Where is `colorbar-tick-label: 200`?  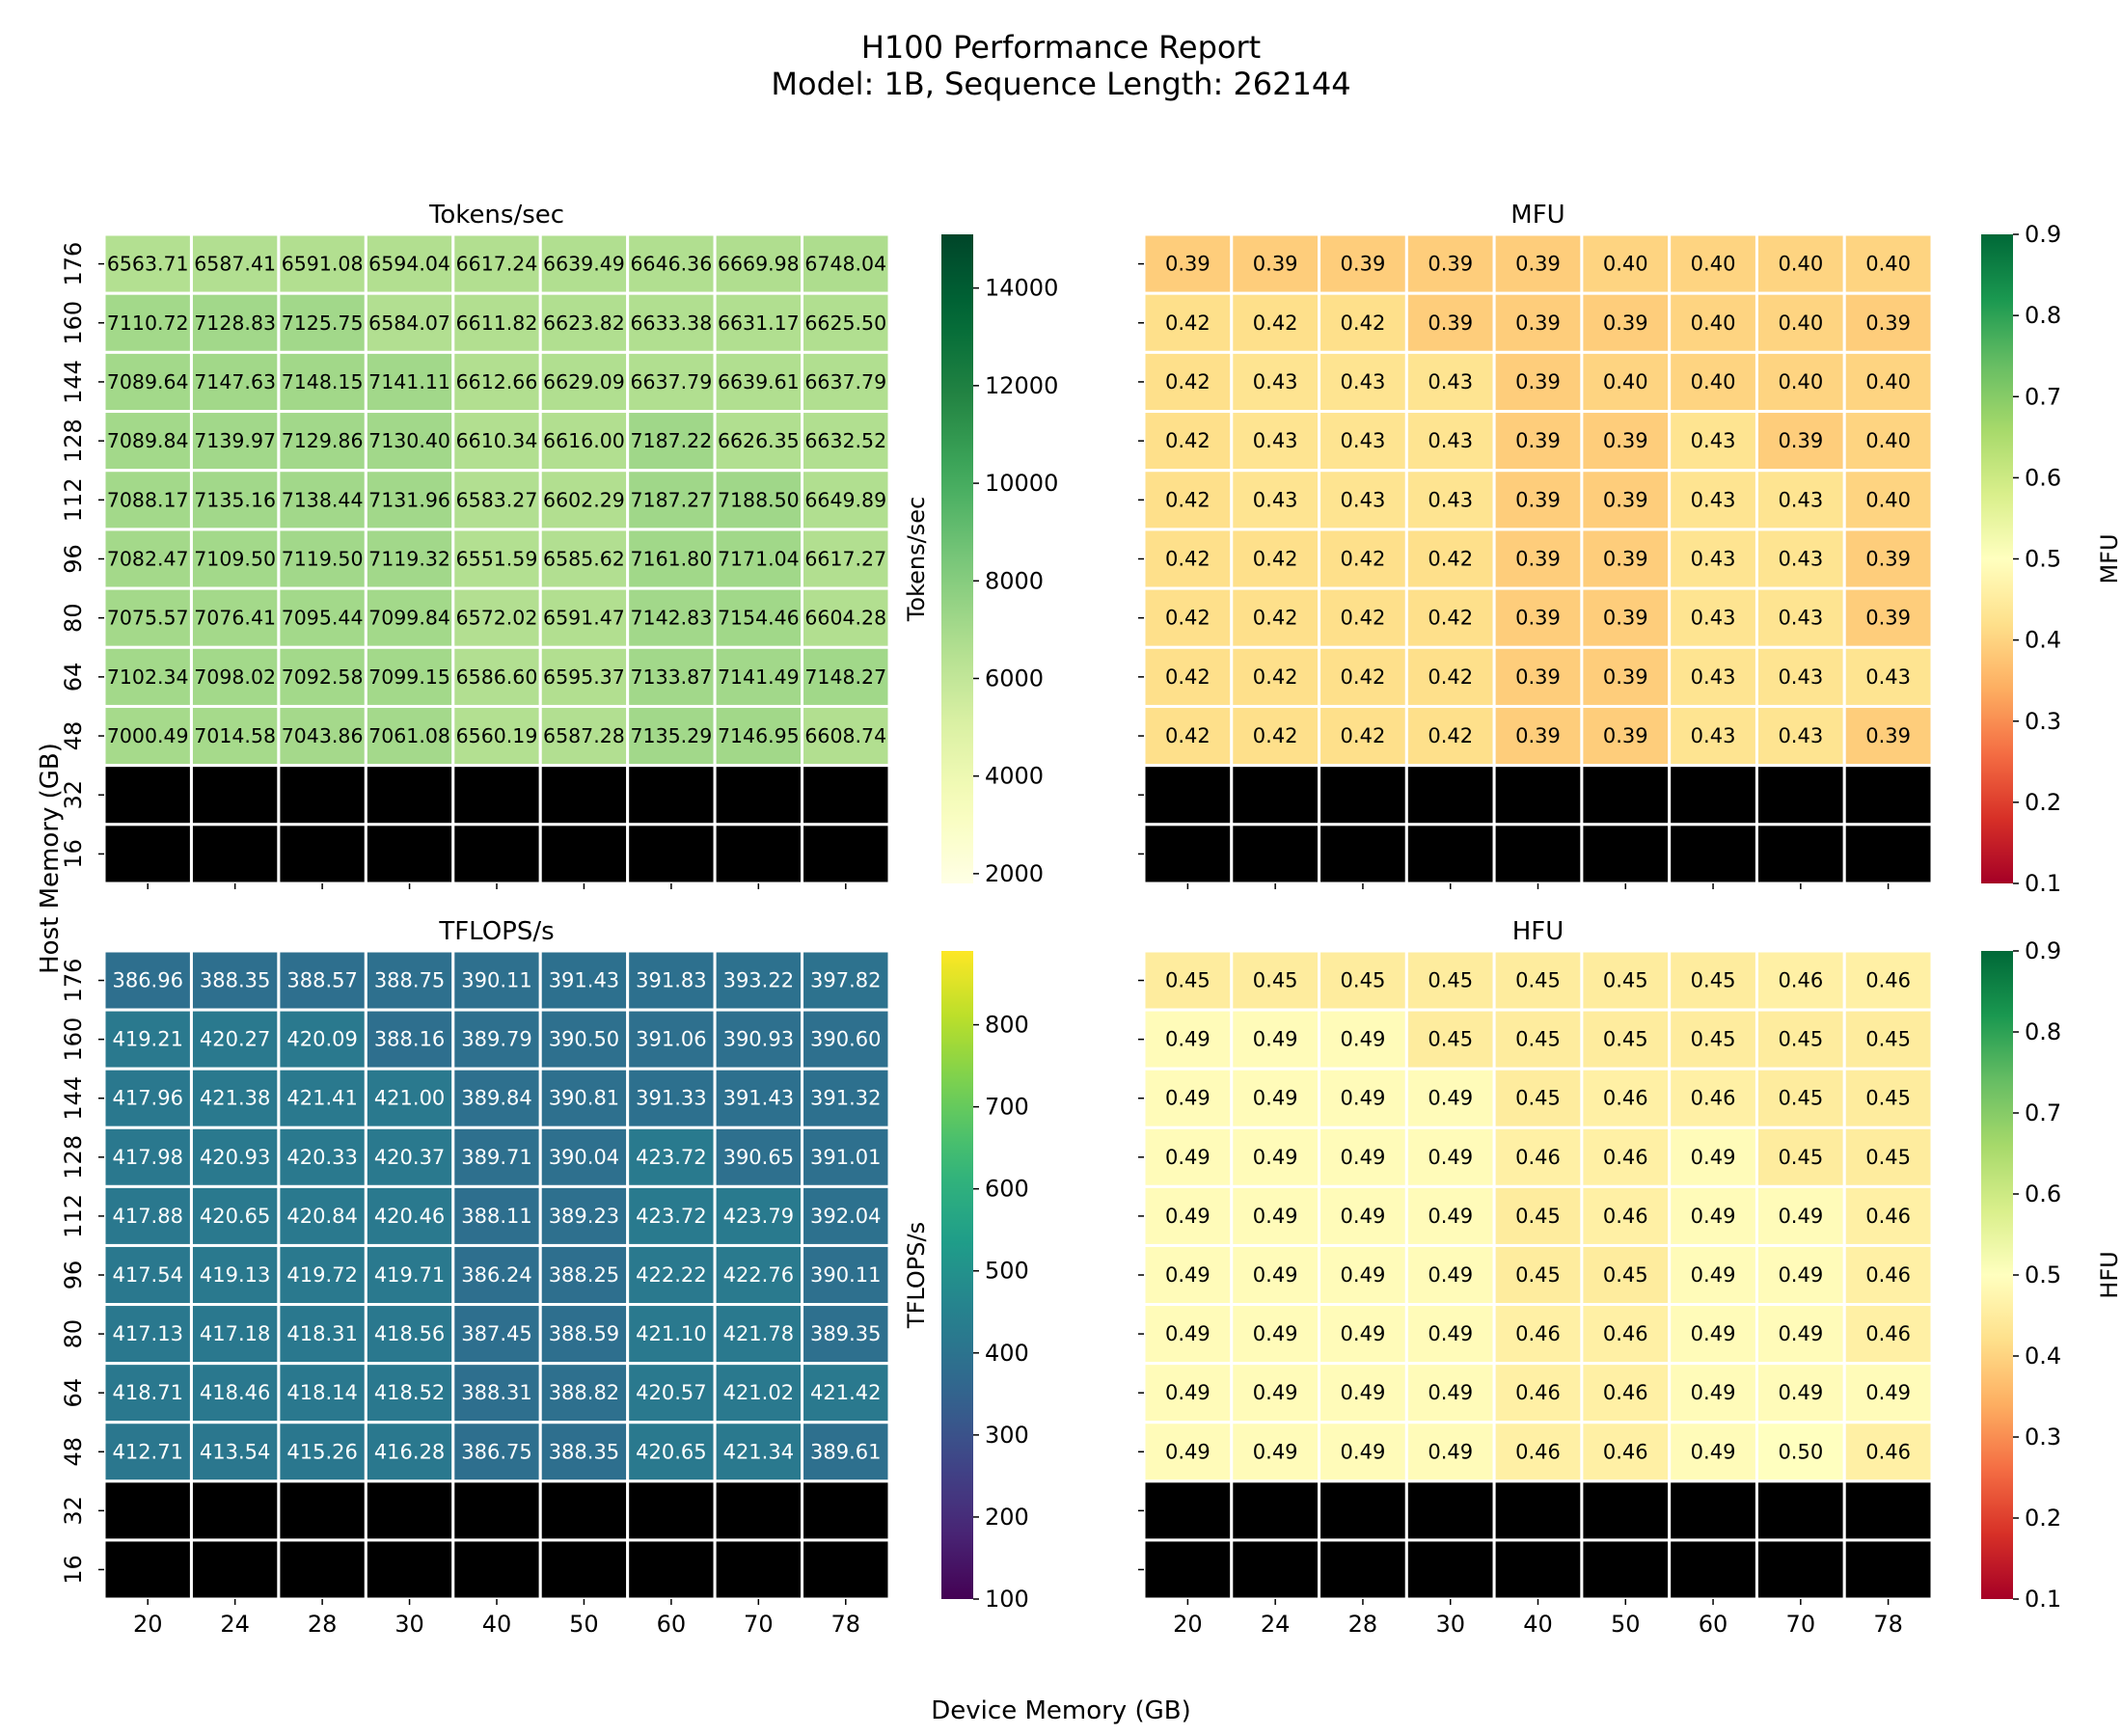
colorbar-tick-label: 200 is located at coordinates (1007, 1517).